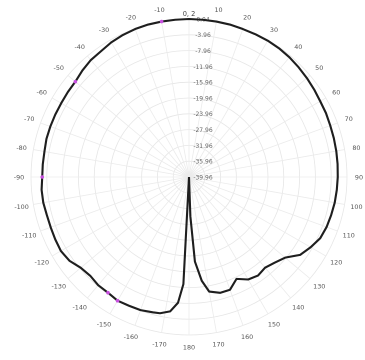  Describe the element at coordinates (42, 92) in the screenshot. I see `angle-tick-label: -60` at that location.